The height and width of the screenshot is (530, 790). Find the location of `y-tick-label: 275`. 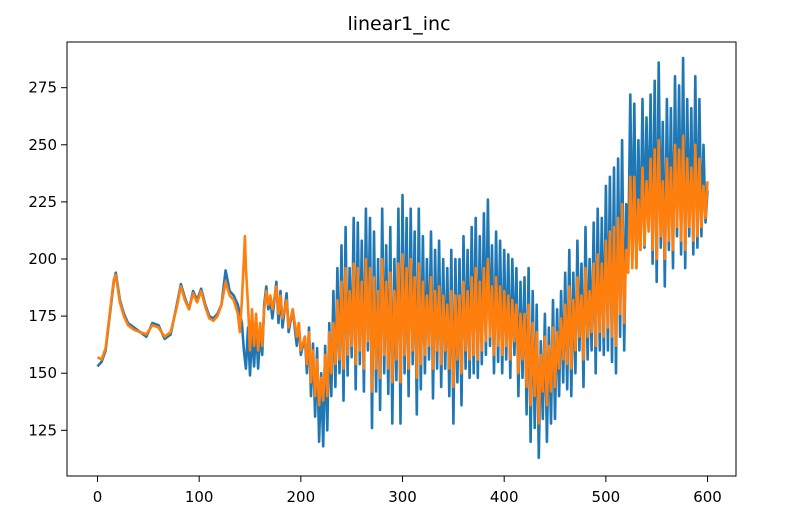

y-tick-label: 275 is located at coordinates (42, 88).